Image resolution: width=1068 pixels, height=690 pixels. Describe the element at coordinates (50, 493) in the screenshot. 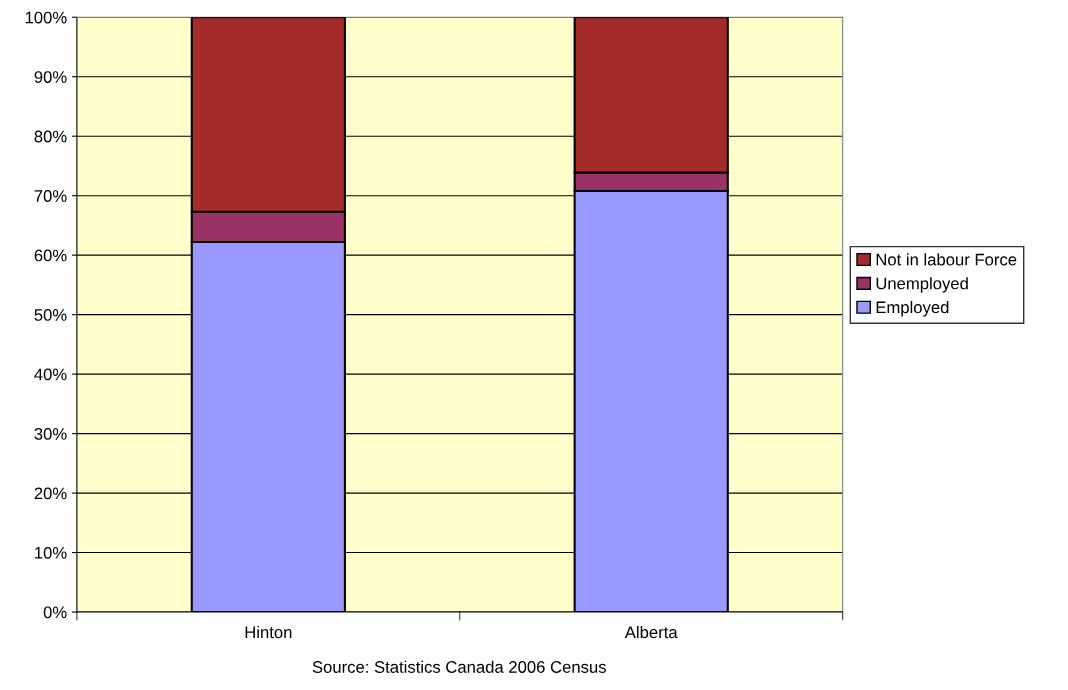

I see `y-tick-label: 20%` at that location.